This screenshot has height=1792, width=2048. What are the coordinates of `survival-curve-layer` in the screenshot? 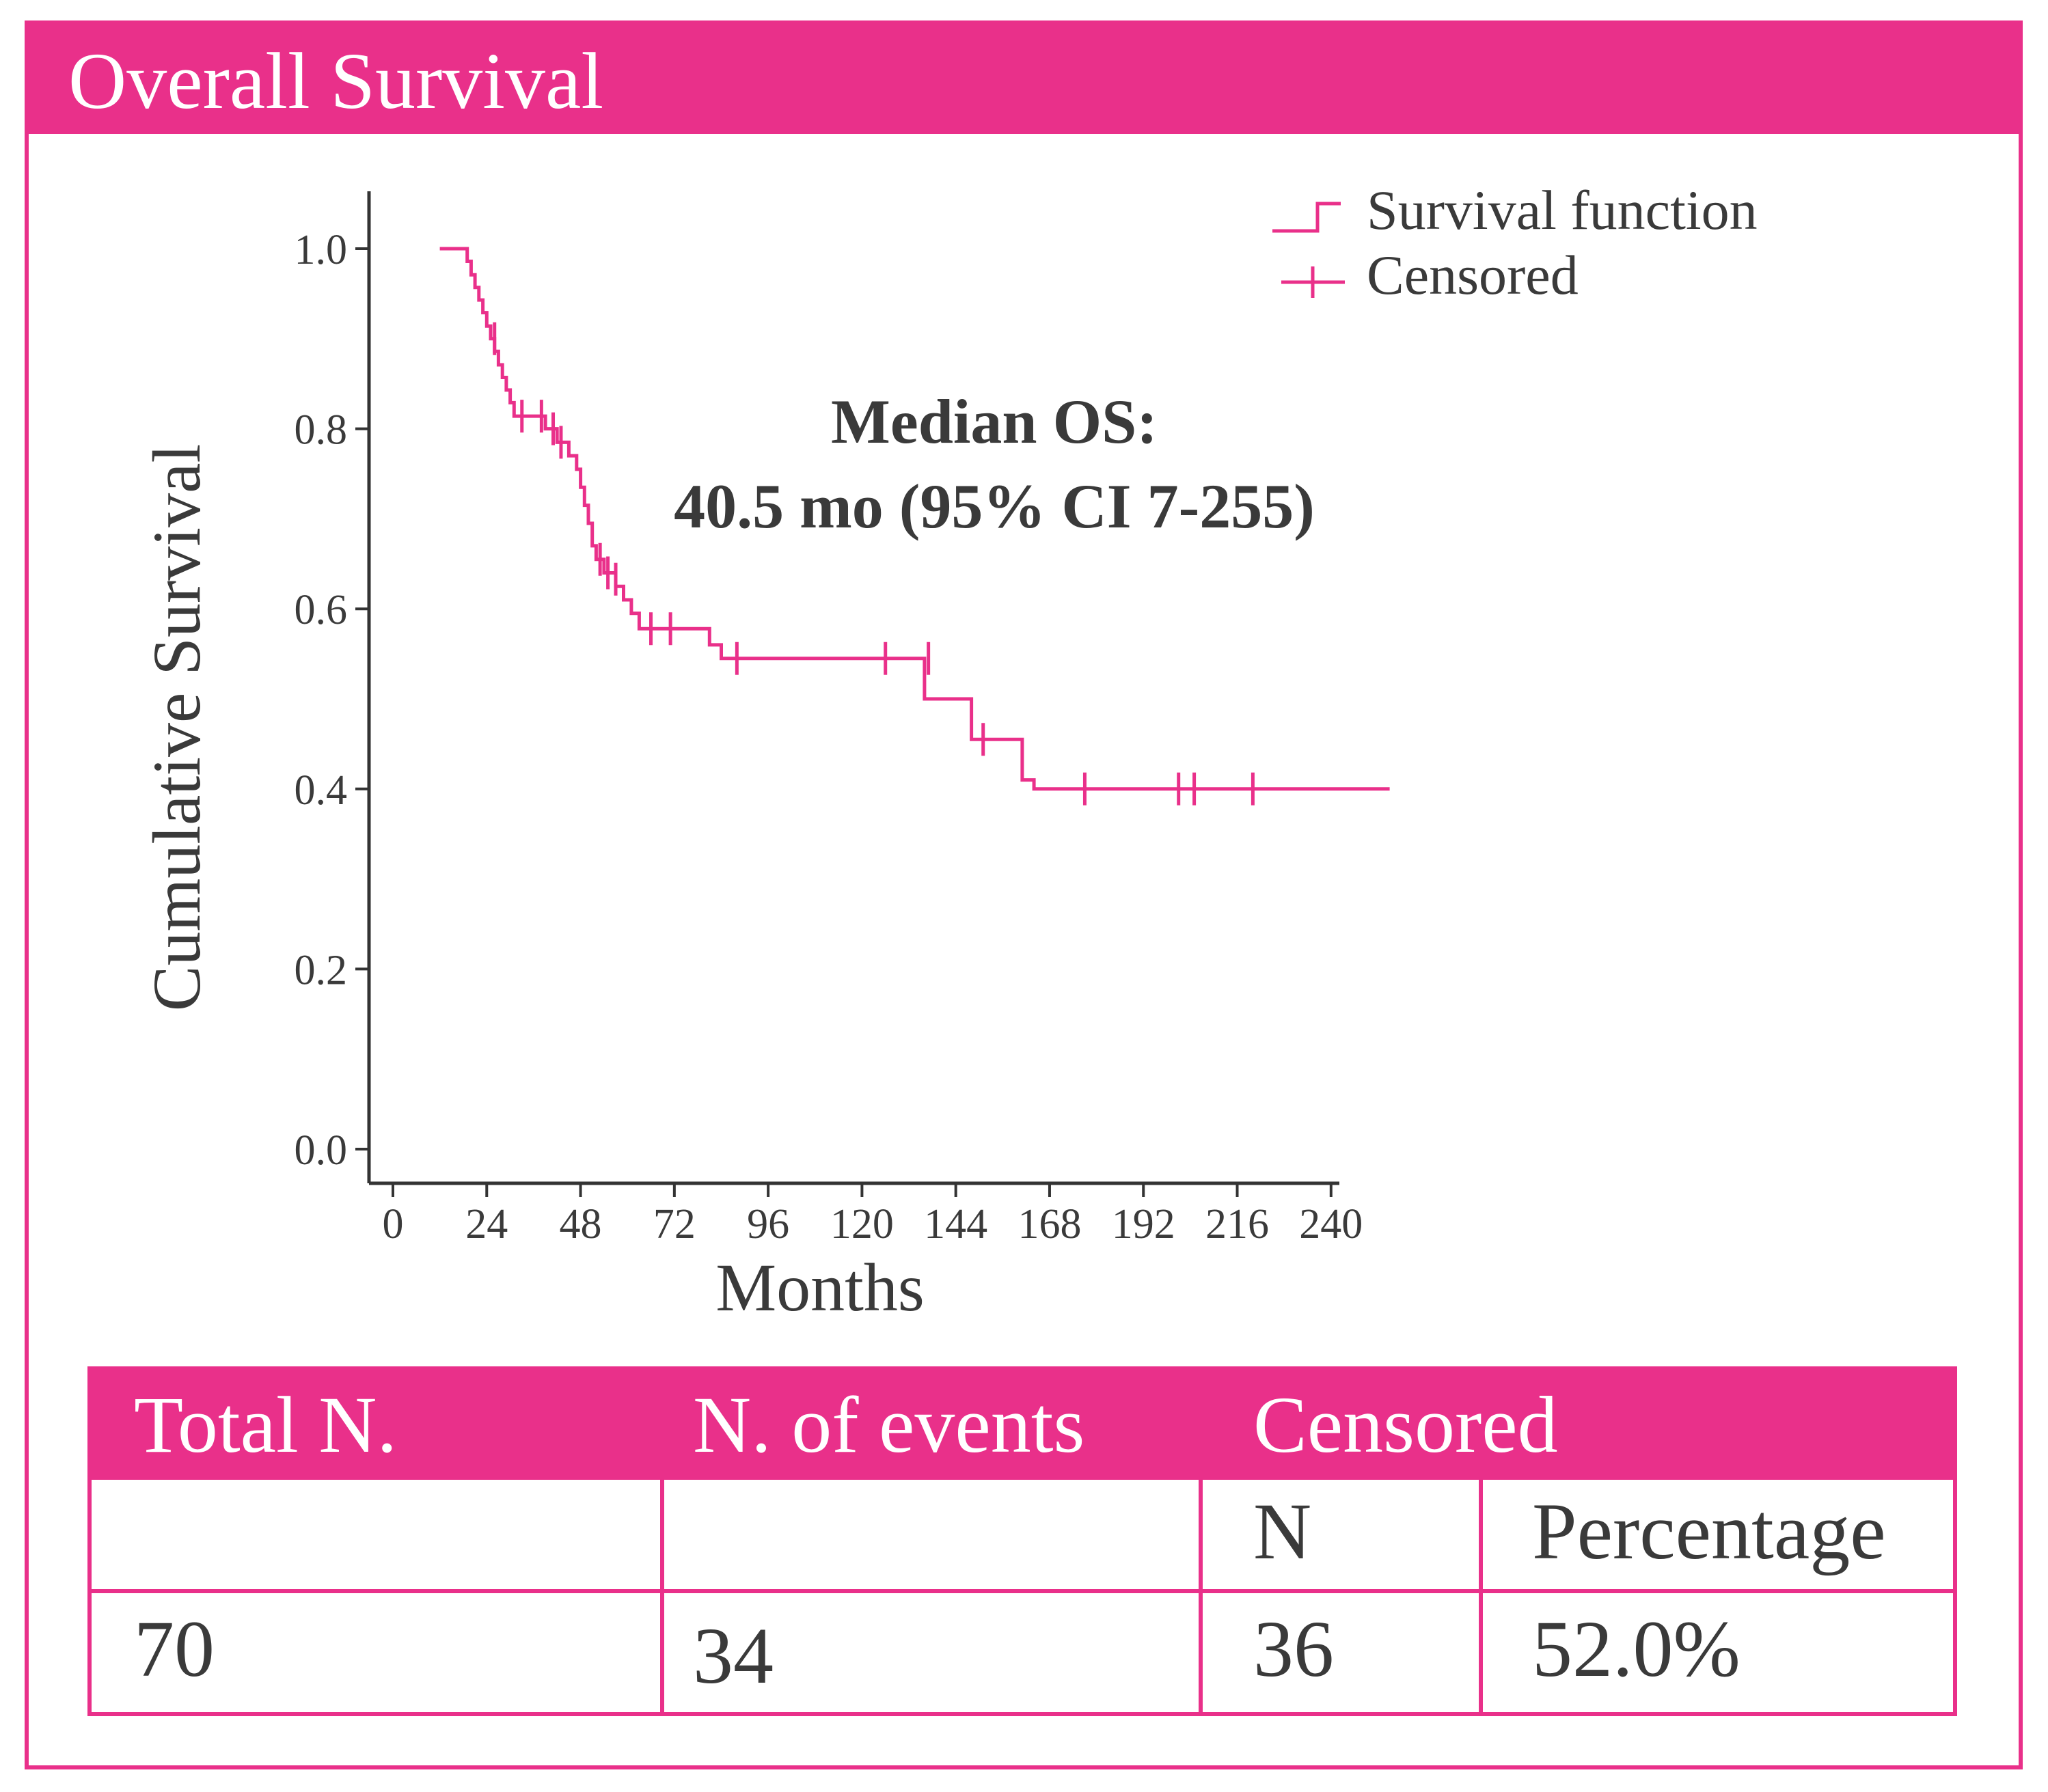 It's located at (914, 519).